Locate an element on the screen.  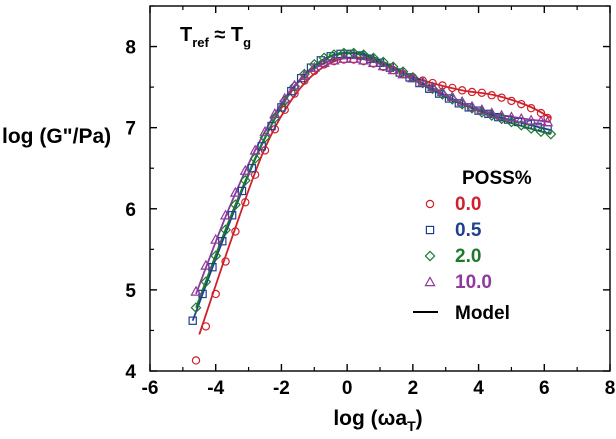
anno-sub-g: g is located at coordinates (247, 42).